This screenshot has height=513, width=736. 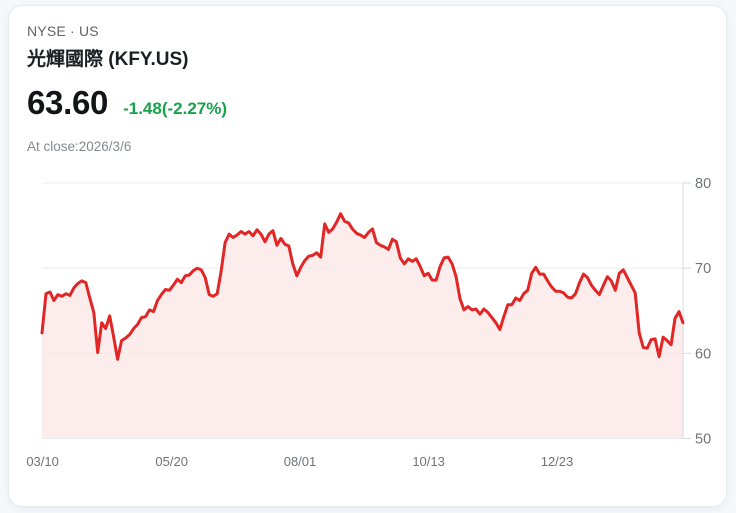 What do you see at coordinates (557, 461) in the screenshot?
I see `svg-text: 12/23` at bounding box center [557, 461].